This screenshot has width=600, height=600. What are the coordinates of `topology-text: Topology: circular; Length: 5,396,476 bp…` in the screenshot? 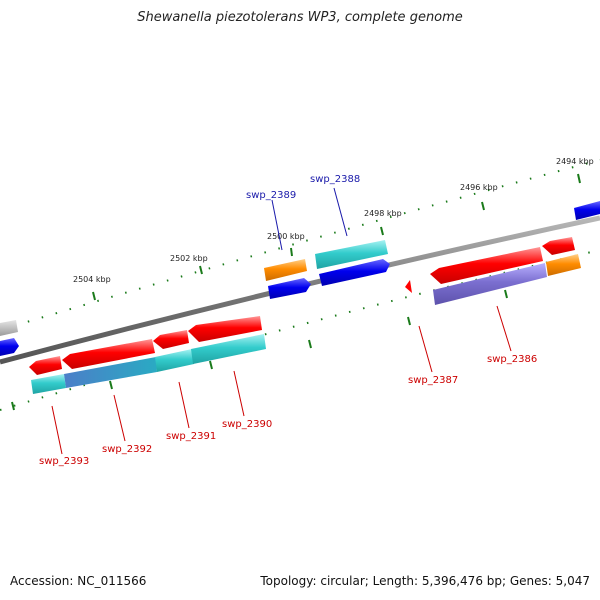 It's located at (425, 581).